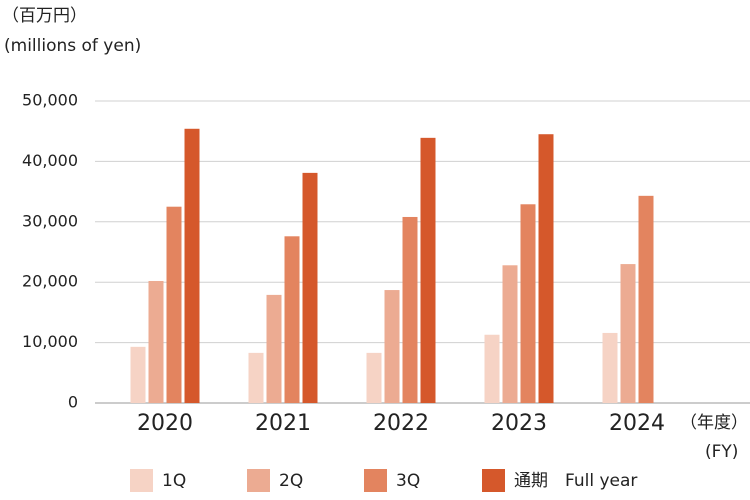 The height and width of the screenshot is (500, 750). Describe the element at coordinates (174, 481) in the screenshot. I see `legend-label: 1Q` at that location.